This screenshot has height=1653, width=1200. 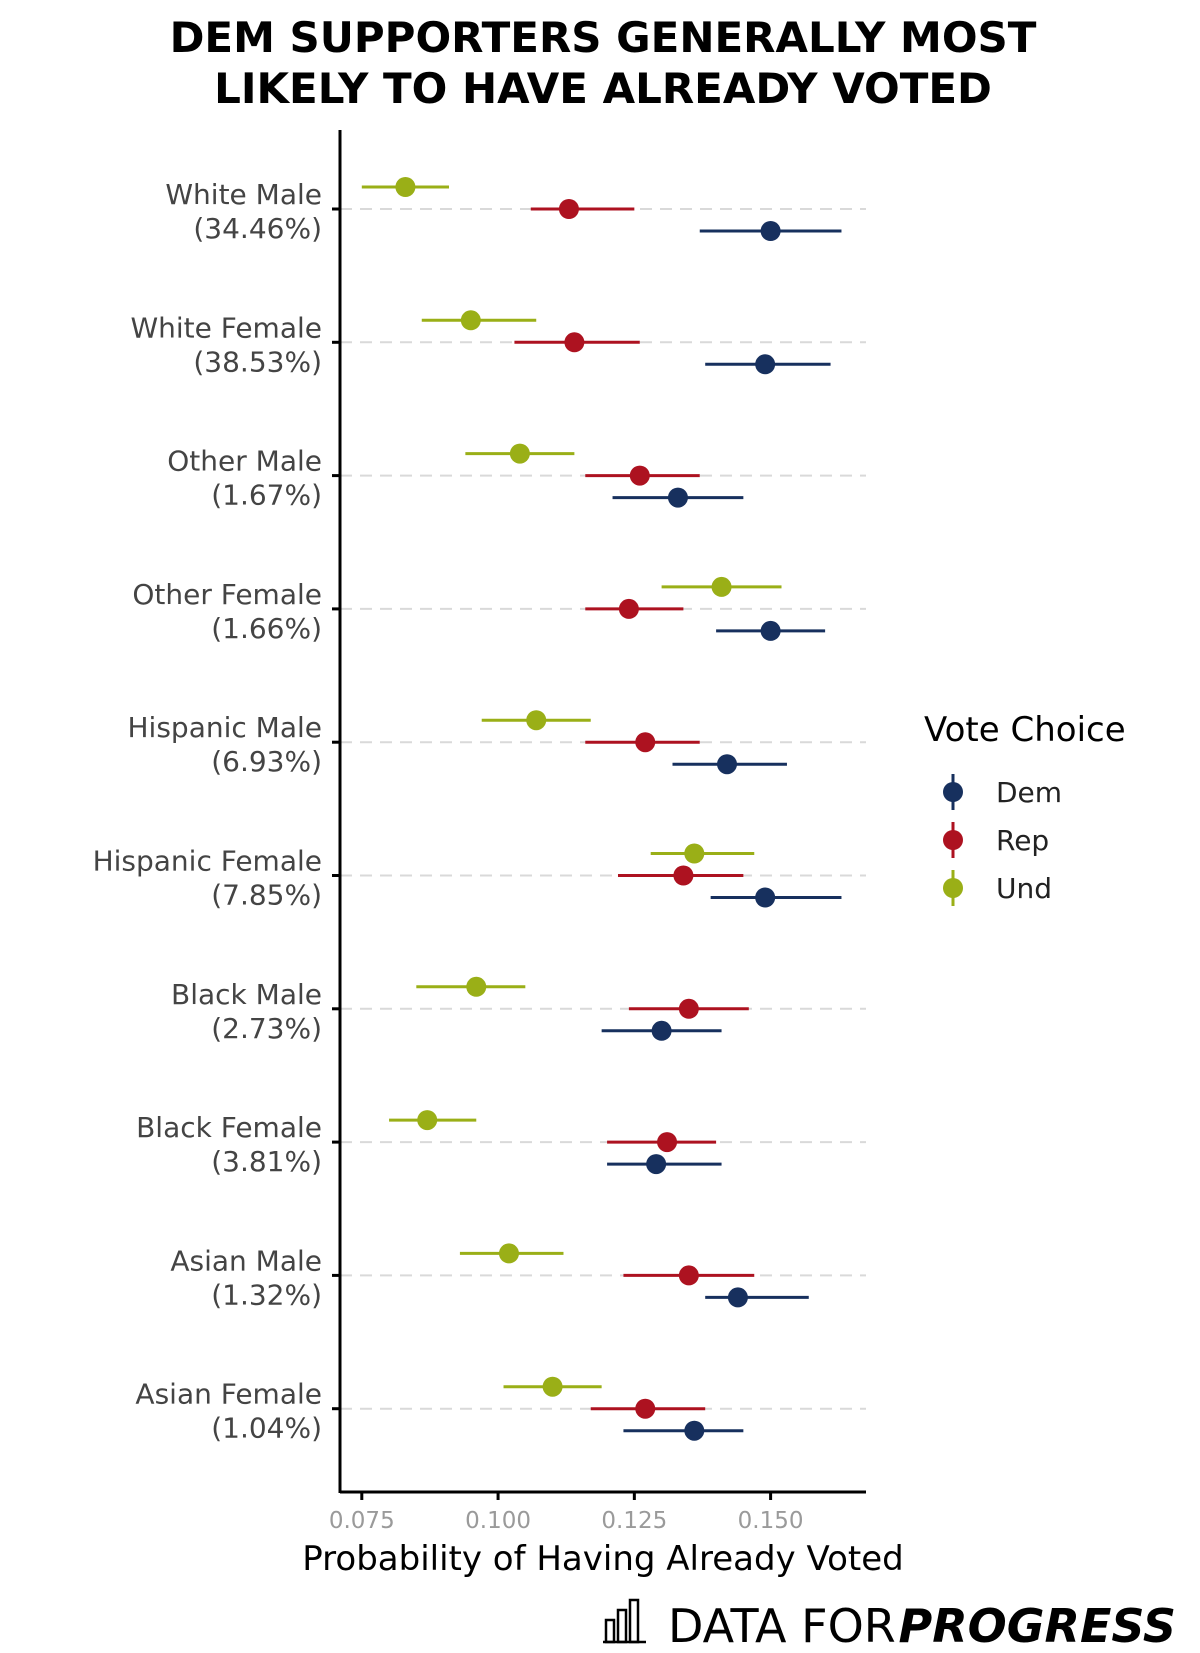 What do you see at coordinates (266, 1028) in the screenshot?
I see `category-share-label: (2.73%)` at bounding box center [266, 1028].